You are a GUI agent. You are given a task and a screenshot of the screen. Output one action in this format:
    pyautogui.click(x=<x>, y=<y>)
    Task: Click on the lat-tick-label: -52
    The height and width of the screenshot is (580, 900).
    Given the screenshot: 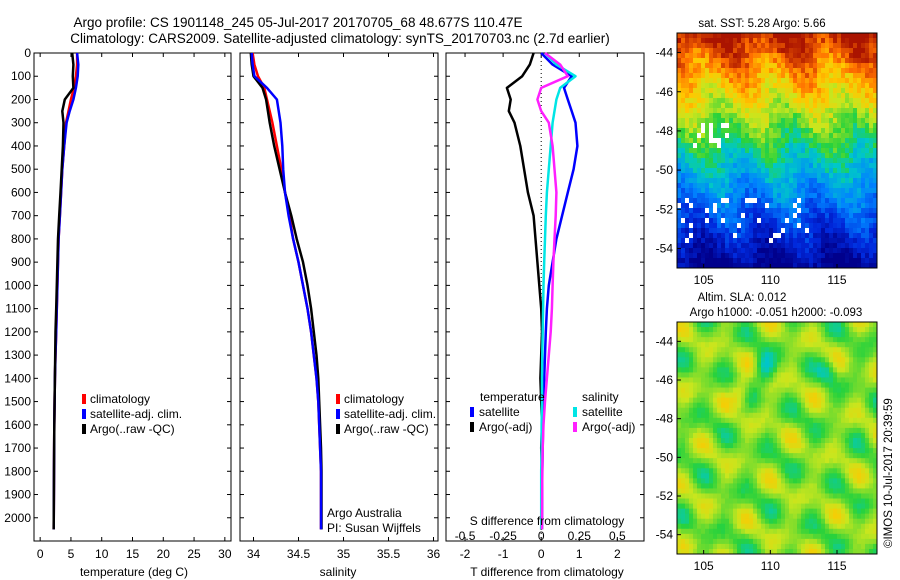 What is the action you would take?
    pyautogui.click(x=665, y=496)
    